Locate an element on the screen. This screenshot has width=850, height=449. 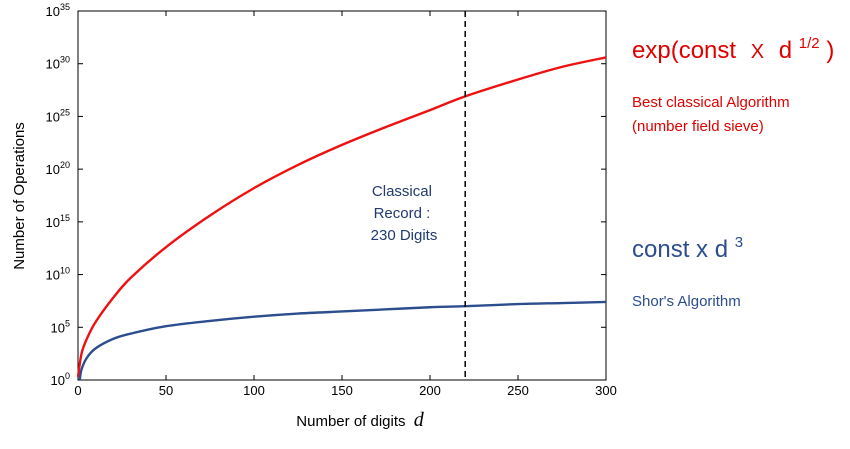
x-axis-label: Number of digits d is located at coordinates (360, 420).